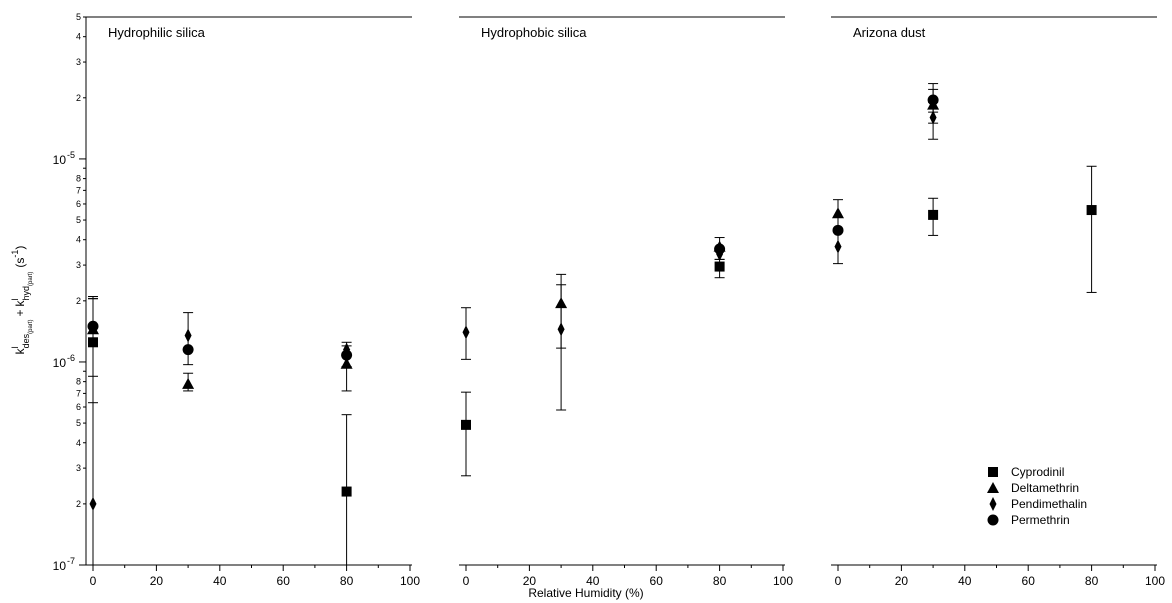 This screenshot has width=1172, height=603. I want to click on y-title-unit-close: ), so click(20, 248).